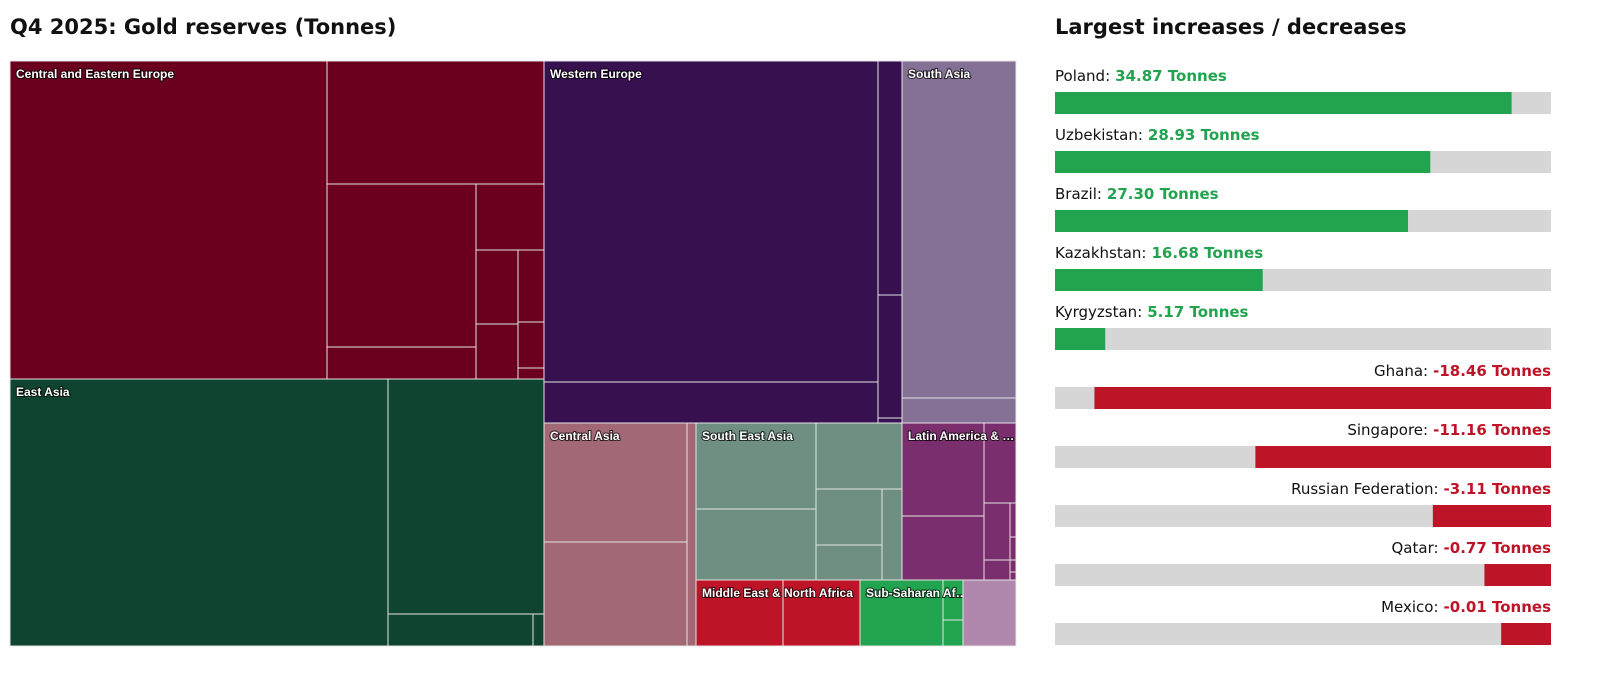 Image resolution: width=1611 pixels, height=674 pixels. Describe the element at coordinates (1082, 76) in the screenshot. I see `country-name: Poland:` at that location.